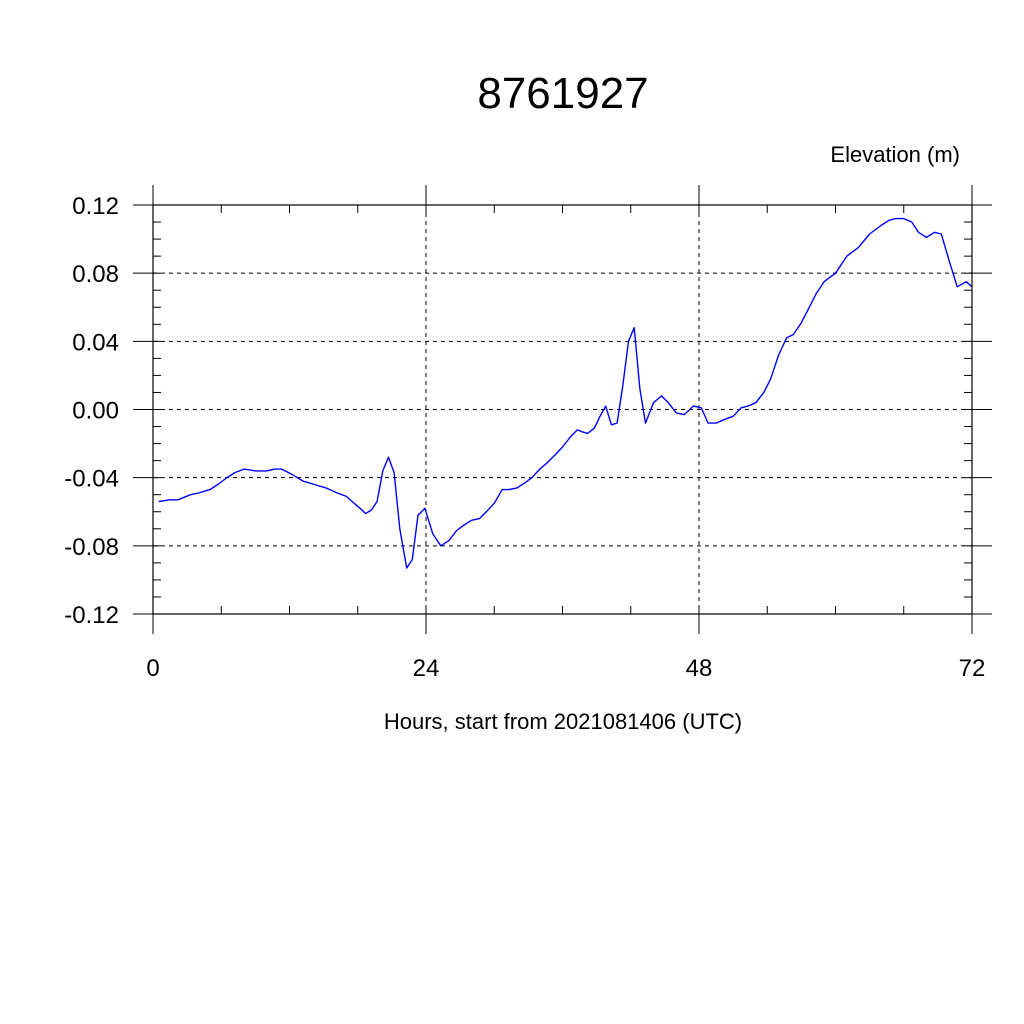 Image resolution: width=1024 pixels, height=1024 pixels. I want to click on x-axis-label: Hours, start from 2021081406 (UTC), so click(563, 721).